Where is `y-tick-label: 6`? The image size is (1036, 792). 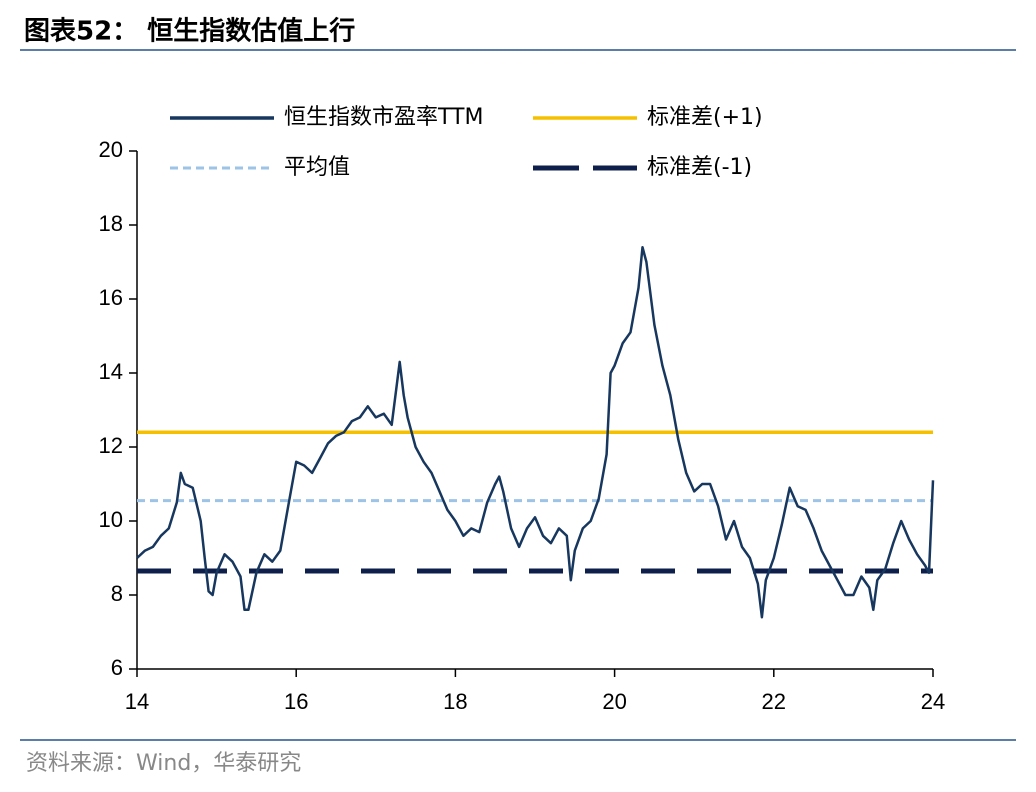 y-tick-label: 6 is located at coordinates (117, 667).